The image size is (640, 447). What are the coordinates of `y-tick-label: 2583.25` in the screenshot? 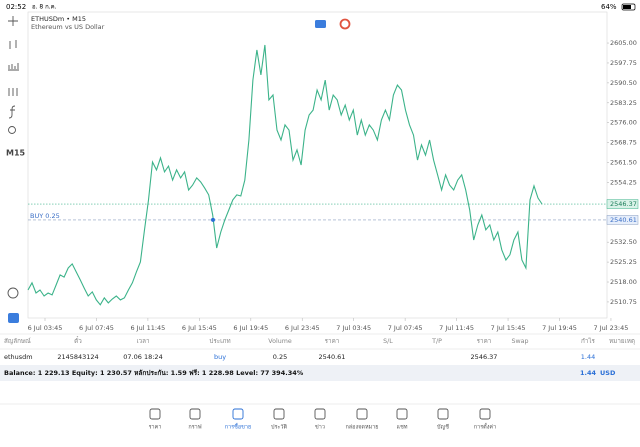 It's located at (623, 103).